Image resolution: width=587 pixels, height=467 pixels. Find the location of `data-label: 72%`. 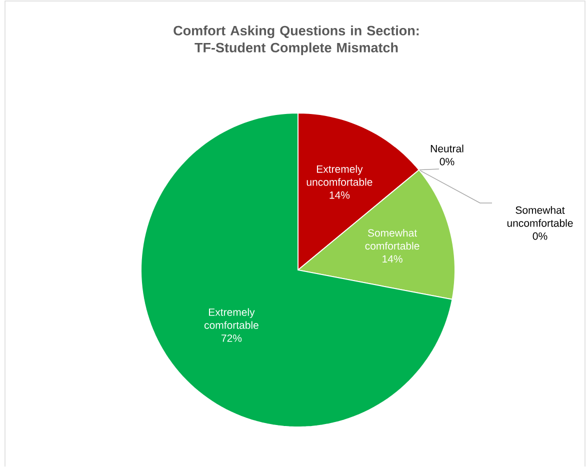

data-label: 72% is located at coordinates (231, 338).